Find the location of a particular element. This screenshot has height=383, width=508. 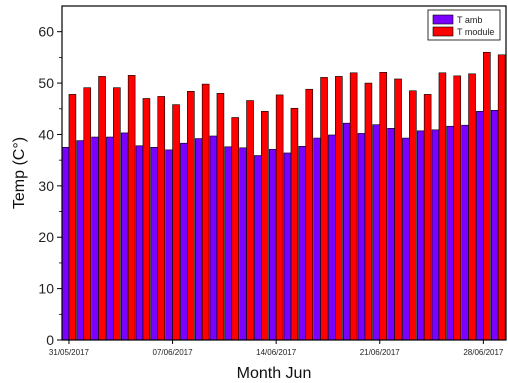

x-tick-label-14: 14/06/2017 is located at coordinates (276, 352).